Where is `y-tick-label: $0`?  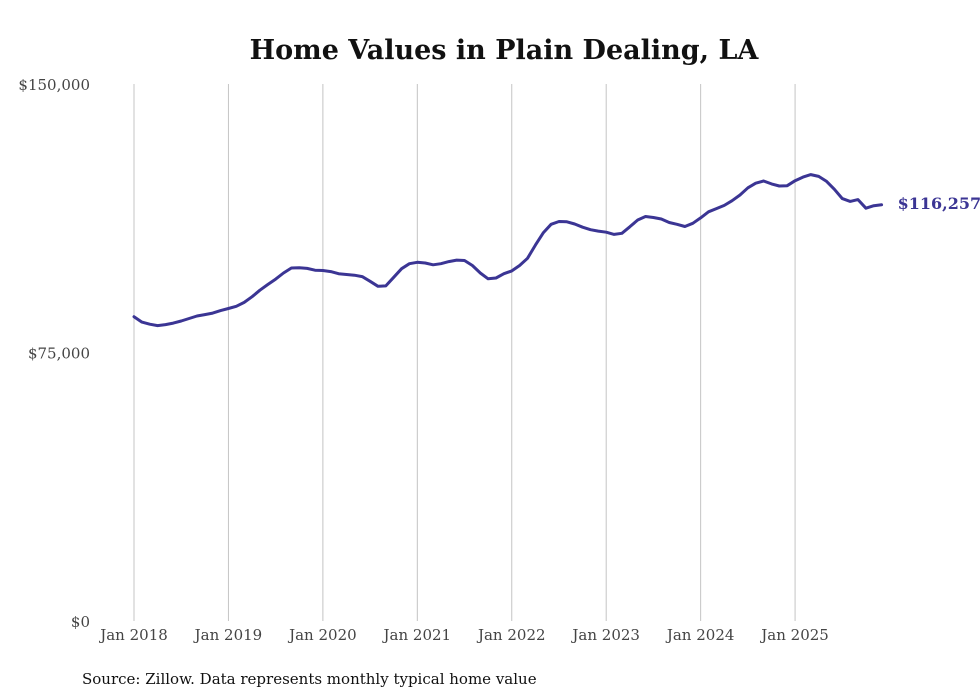
y-tick-label: $0 is located at coordinates (80, 622).